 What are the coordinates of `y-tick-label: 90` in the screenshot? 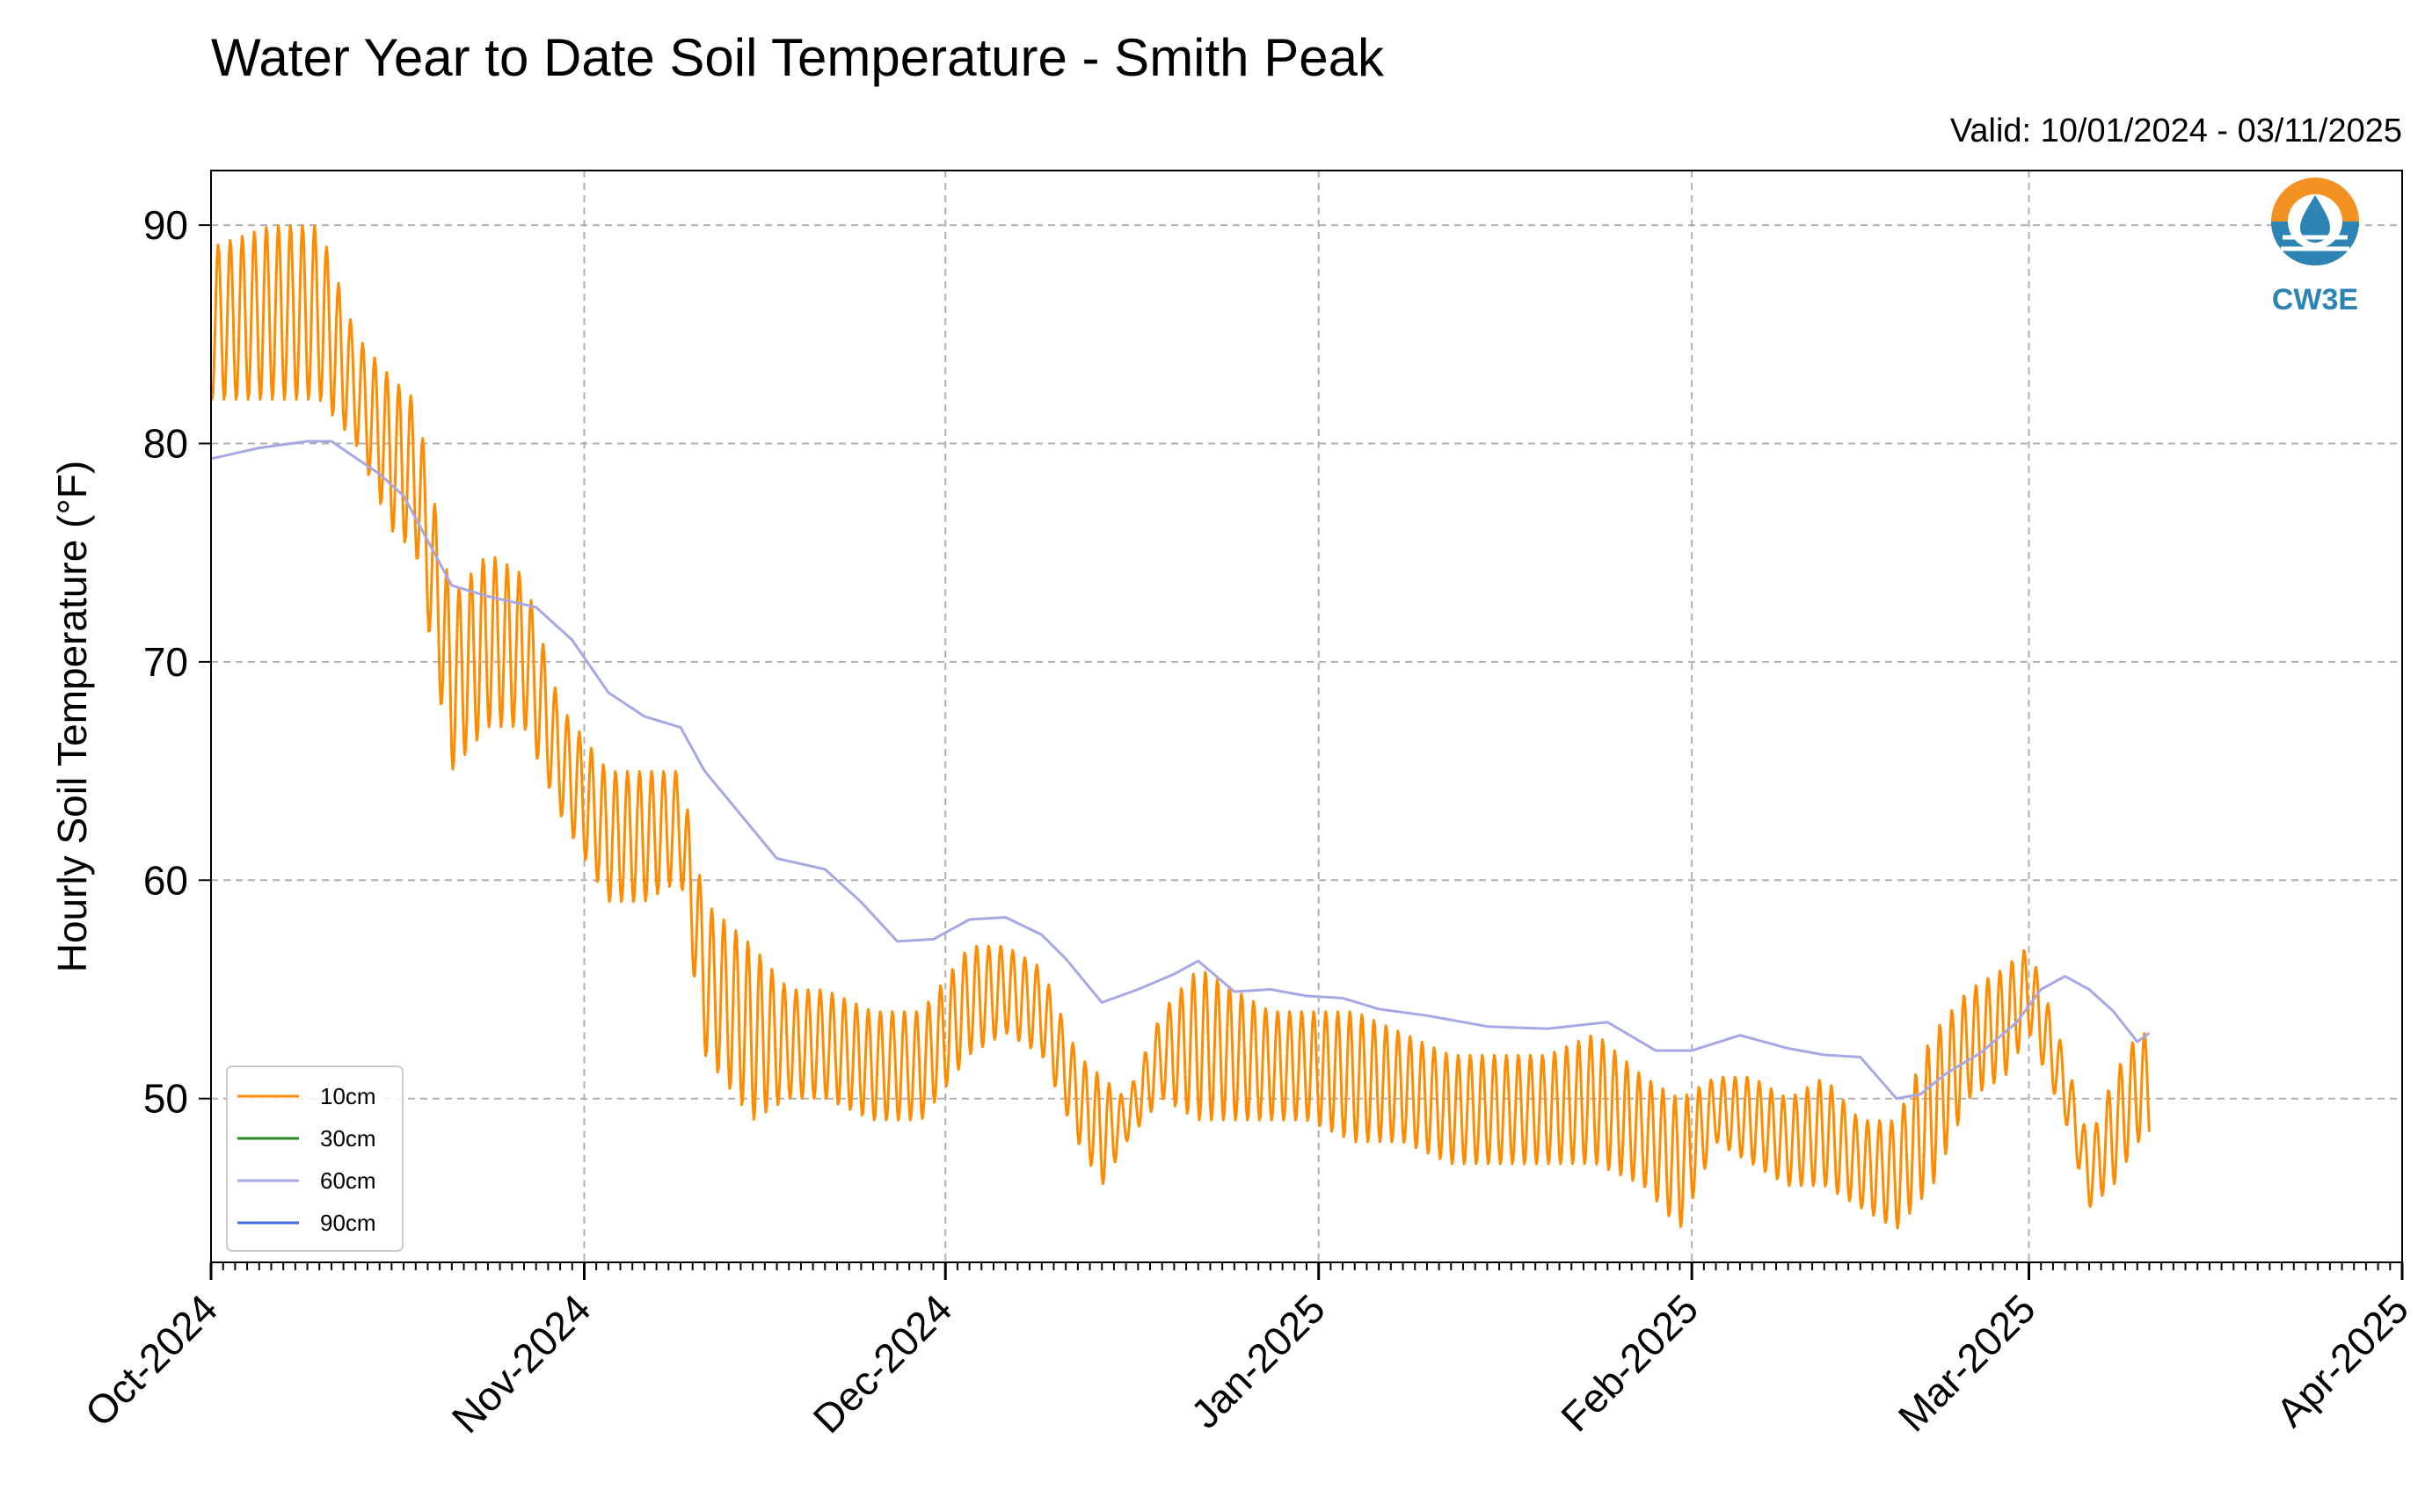 It's located at (165, 225).